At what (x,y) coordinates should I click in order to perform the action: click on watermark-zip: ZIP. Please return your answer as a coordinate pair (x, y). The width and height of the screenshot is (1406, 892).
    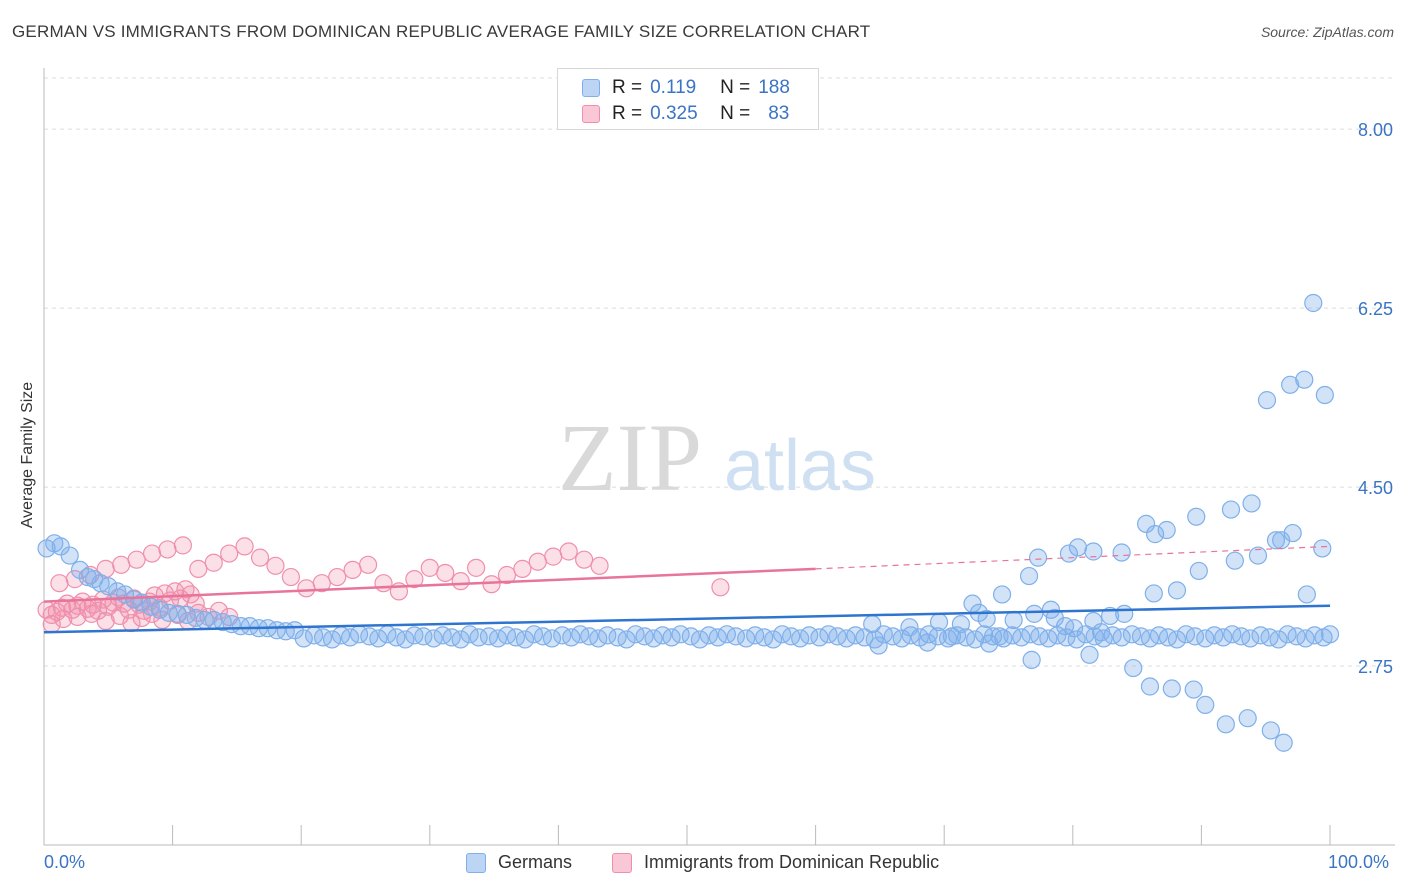
    Looking at the image, I should click on (630, 457).